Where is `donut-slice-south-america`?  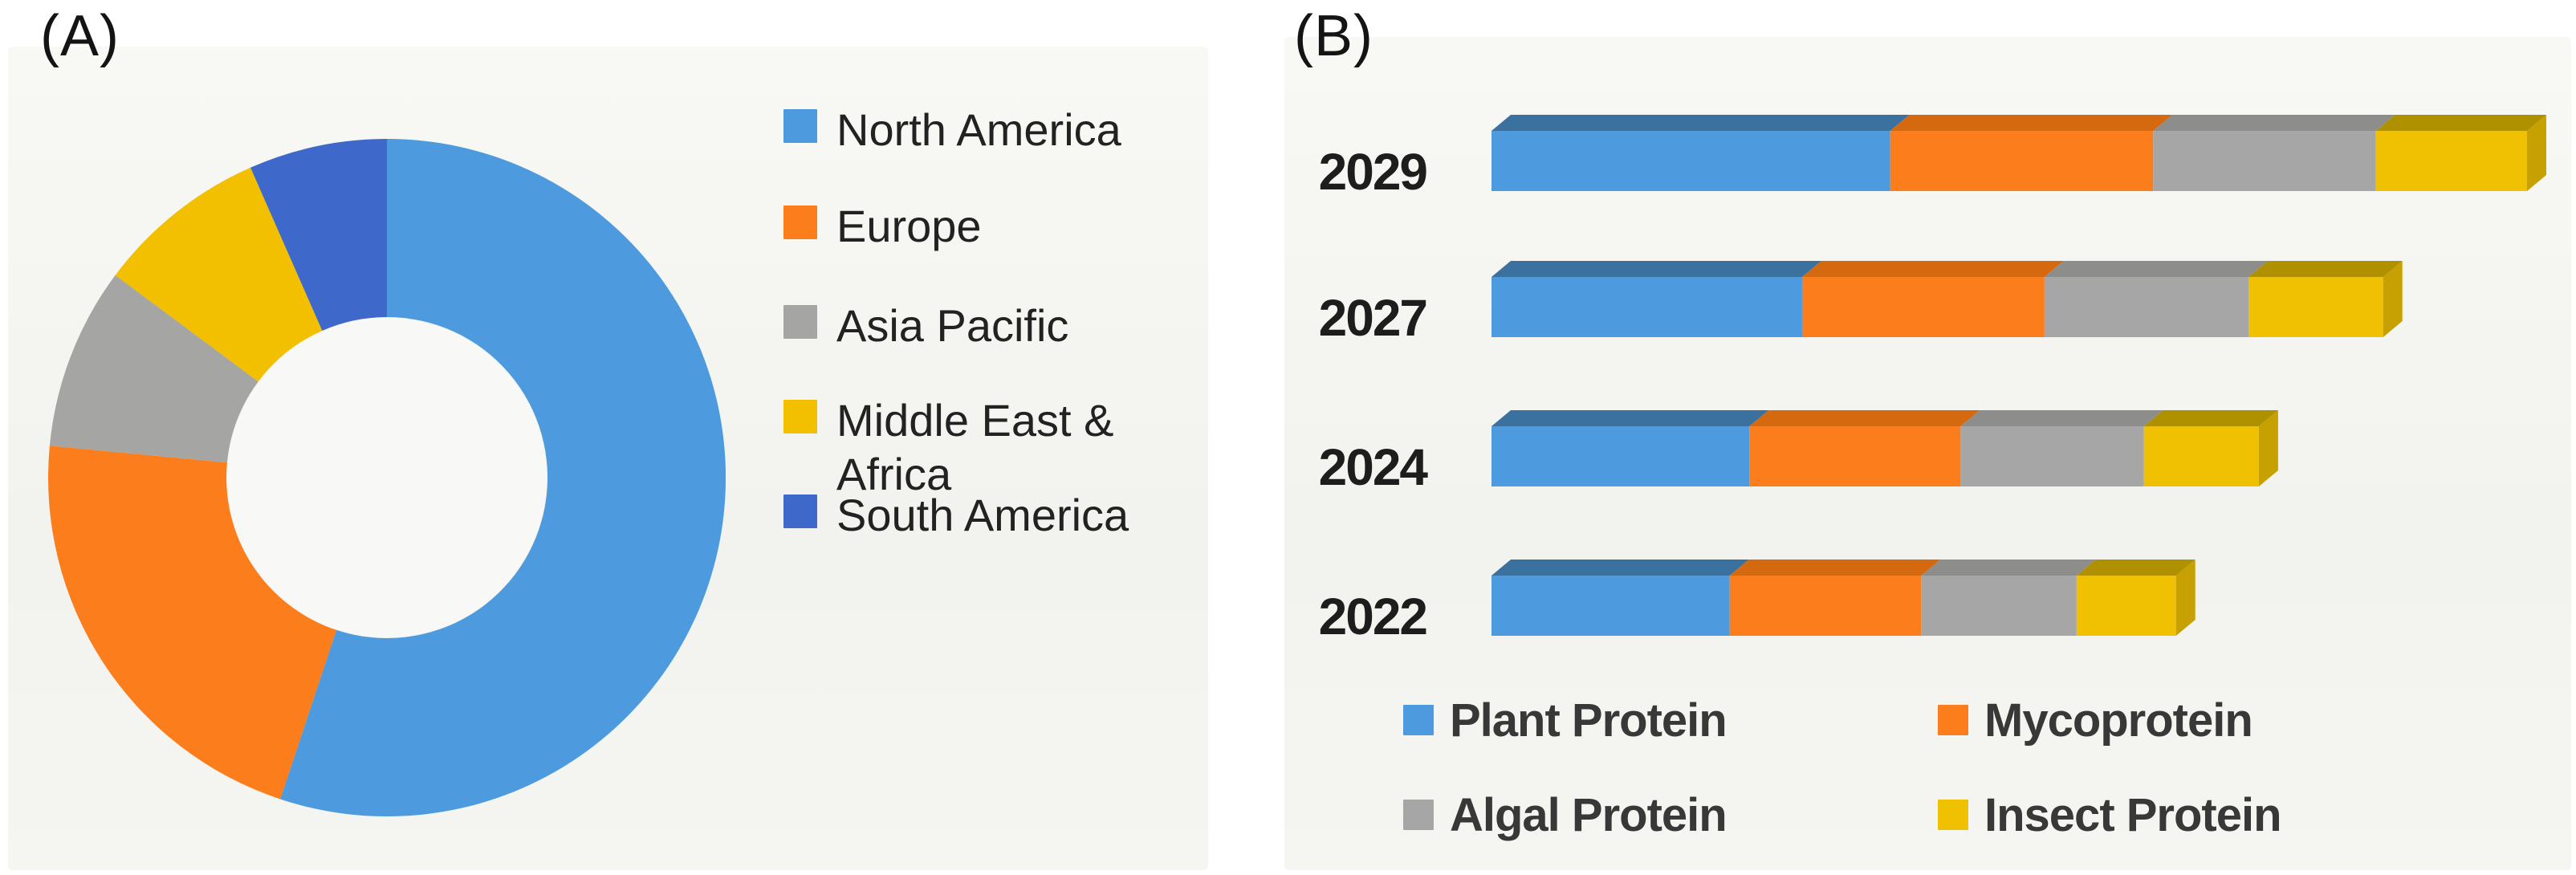 donut-slice-south-america is located at coordinates (318, 235).